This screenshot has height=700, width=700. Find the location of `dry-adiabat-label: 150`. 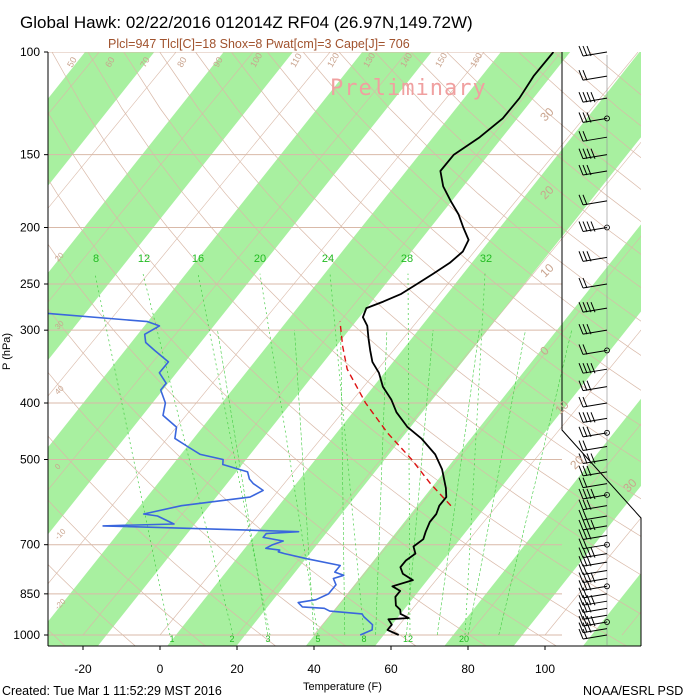

dry-adiabat-label: 150 is located at coordinates (441, 60).